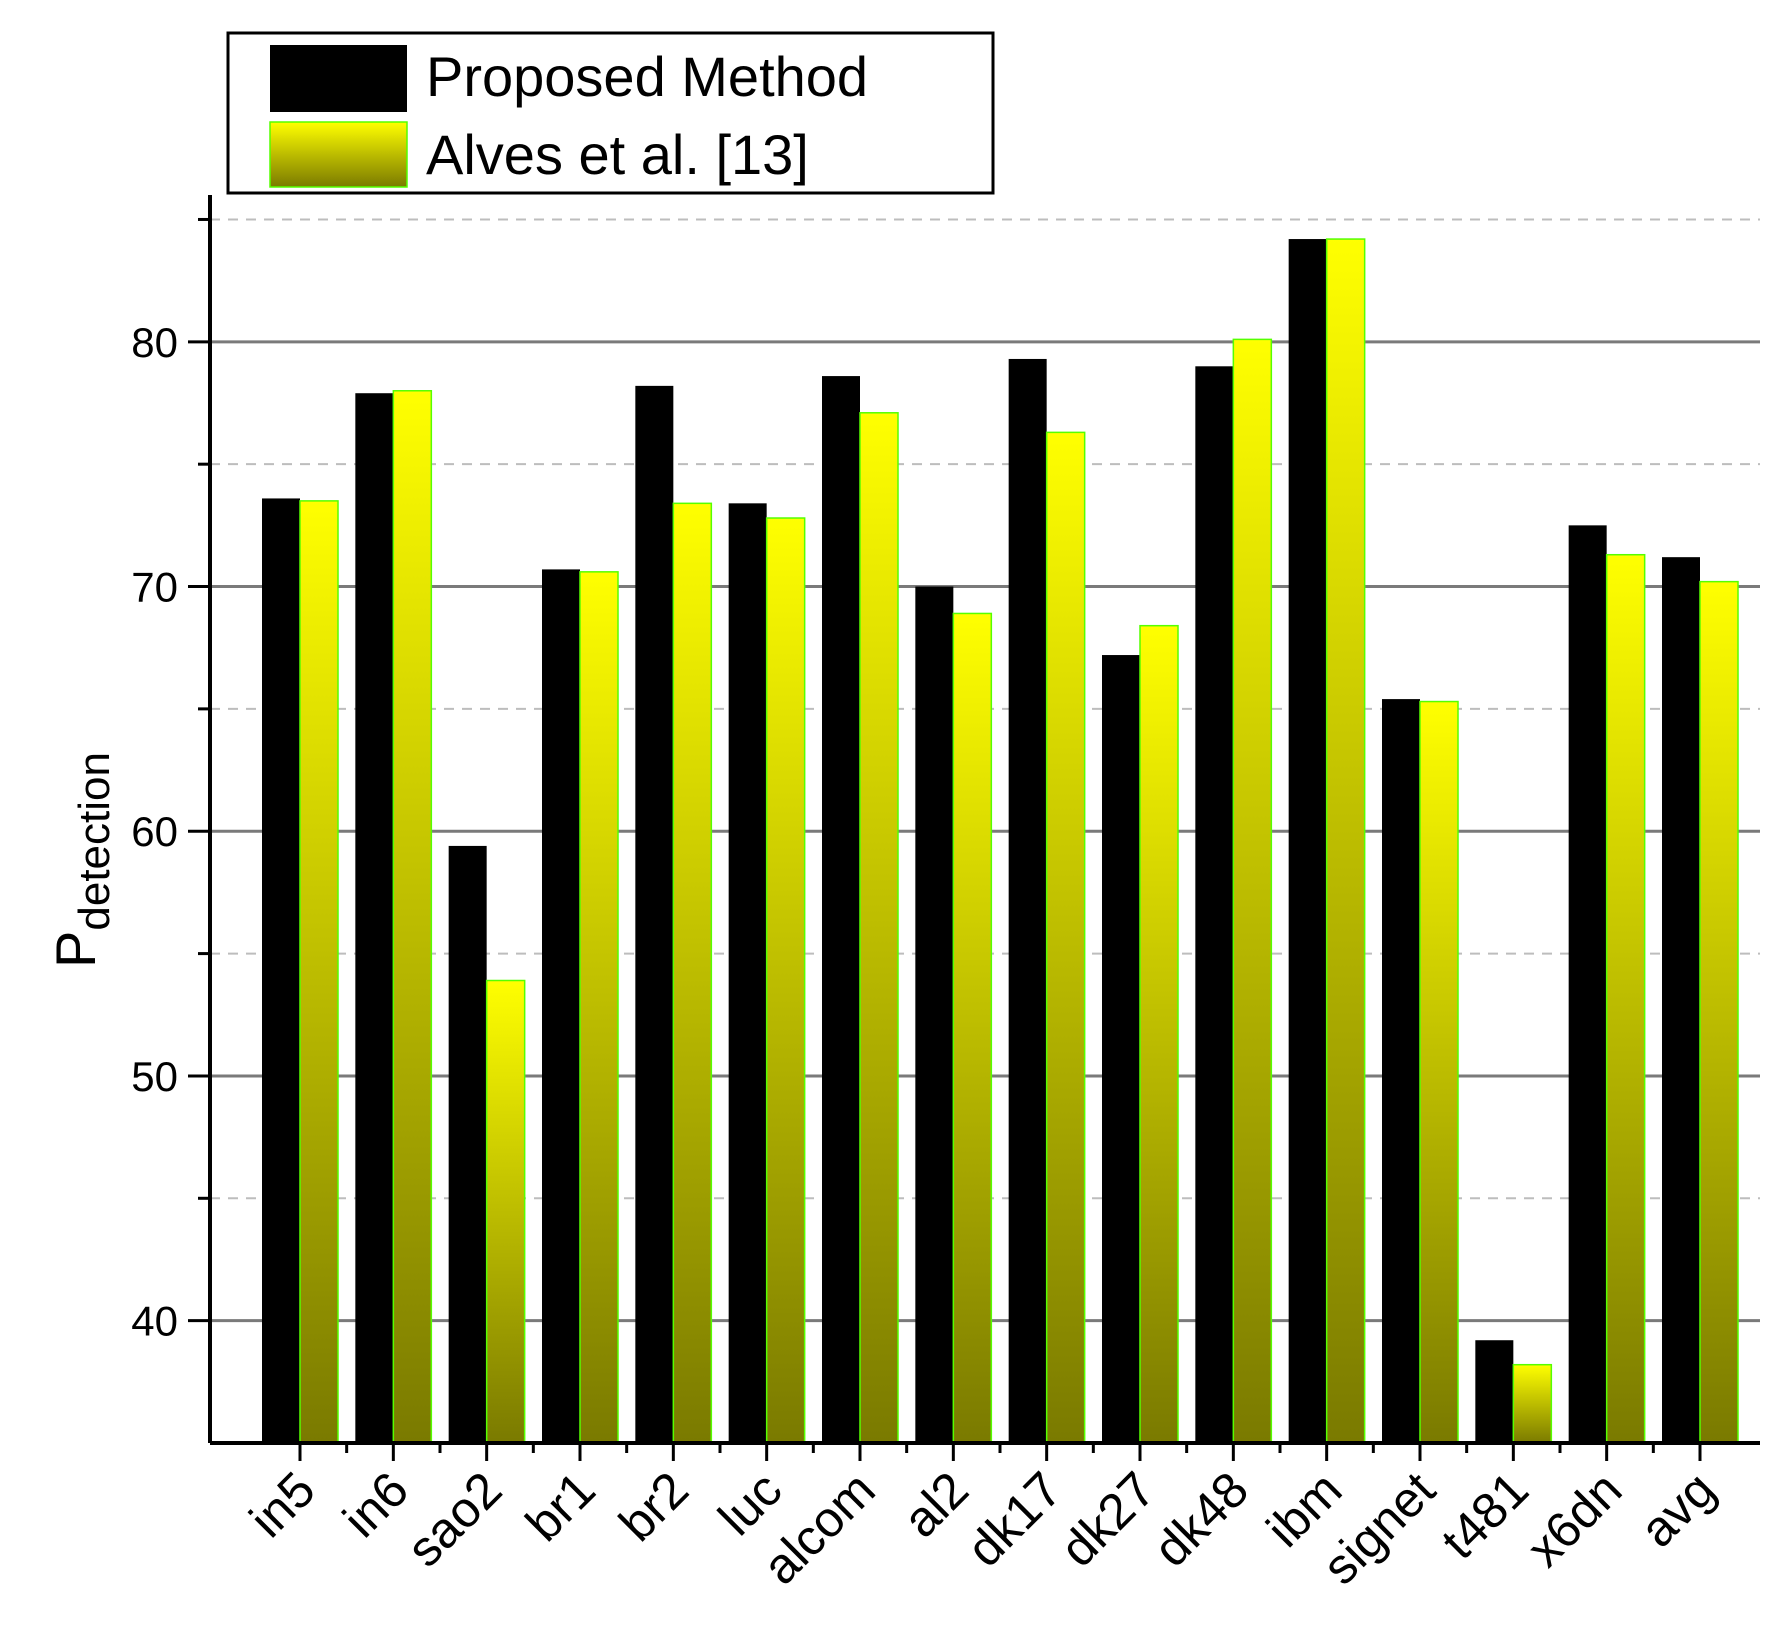  What do you see at coordinates (1027, 901) in the screenshot?
I see `bar-proposed-dk17` at bounding box center [1027, 901].